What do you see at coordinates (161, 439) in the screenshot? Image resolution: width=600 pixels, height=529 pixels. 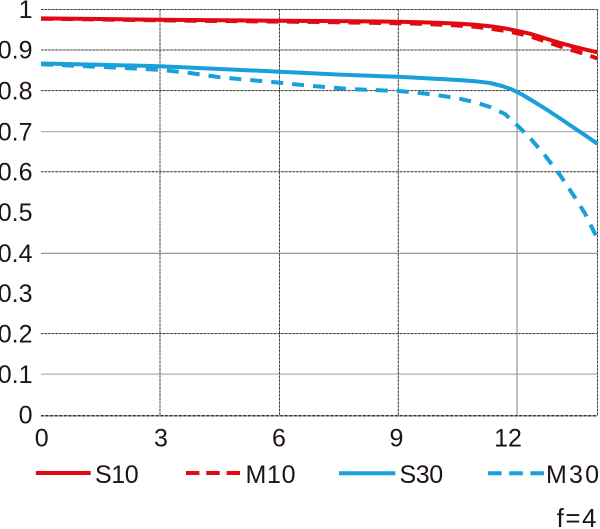 I see `svg-text: 3` at bounding box center [161, 439].